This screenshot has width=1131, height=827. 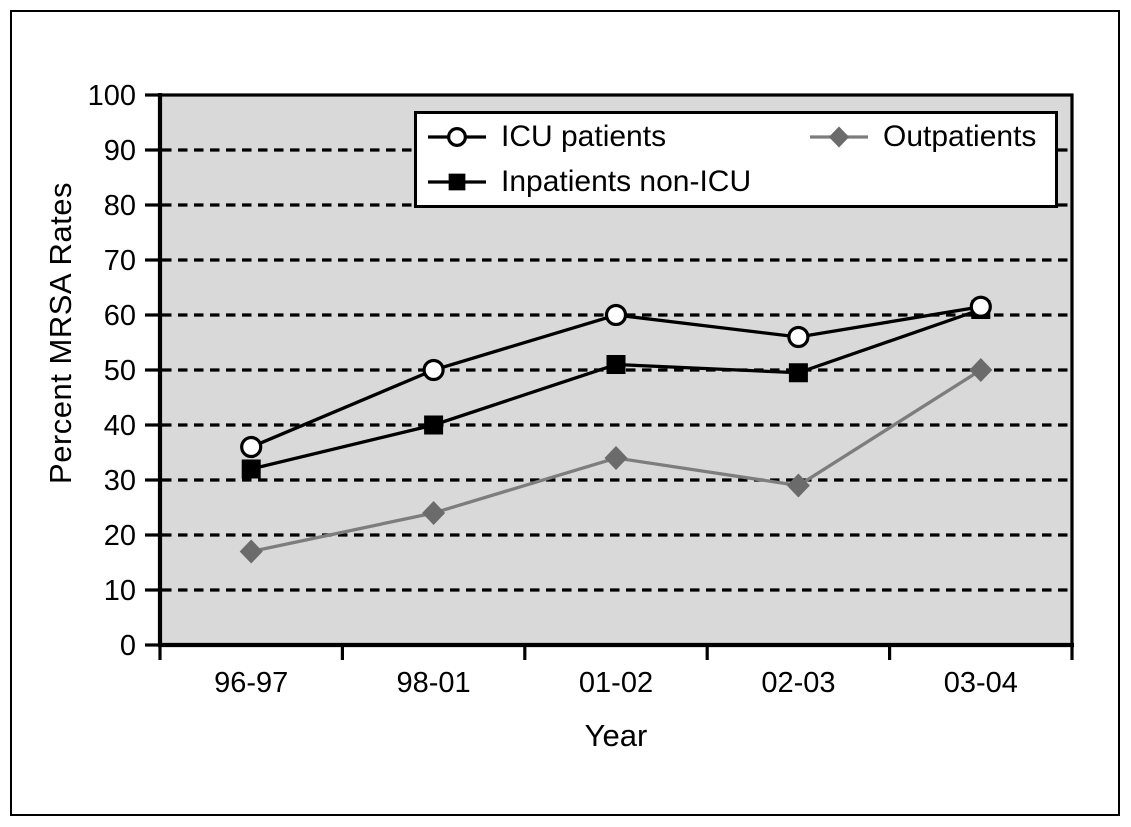 What do you see at coordinates (798, 683) in the screenshot?
I see `x-tick-label: 02-03` at bounding box center [798, 683].